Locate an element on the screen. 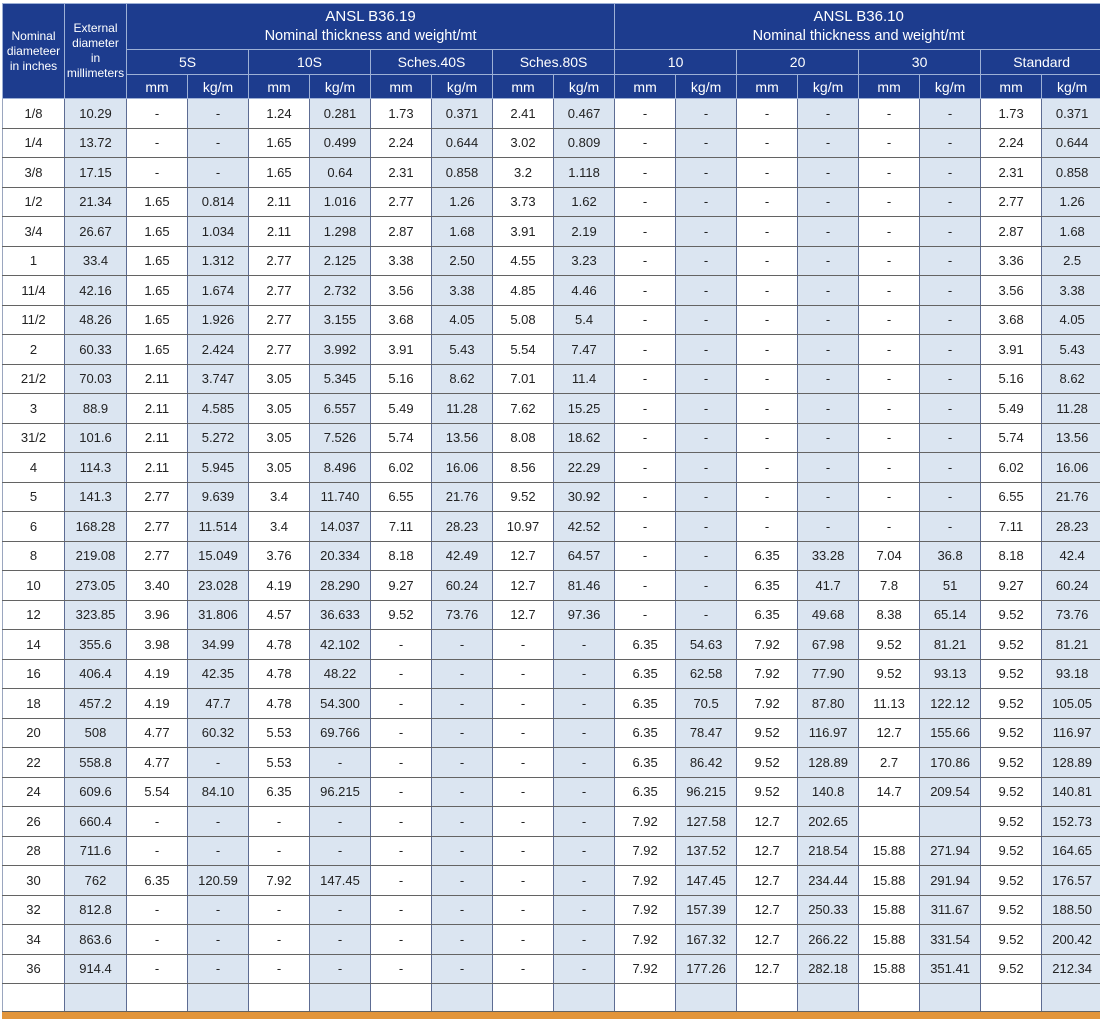  data-cell: 9.27 is located at coordinates (401, 586).